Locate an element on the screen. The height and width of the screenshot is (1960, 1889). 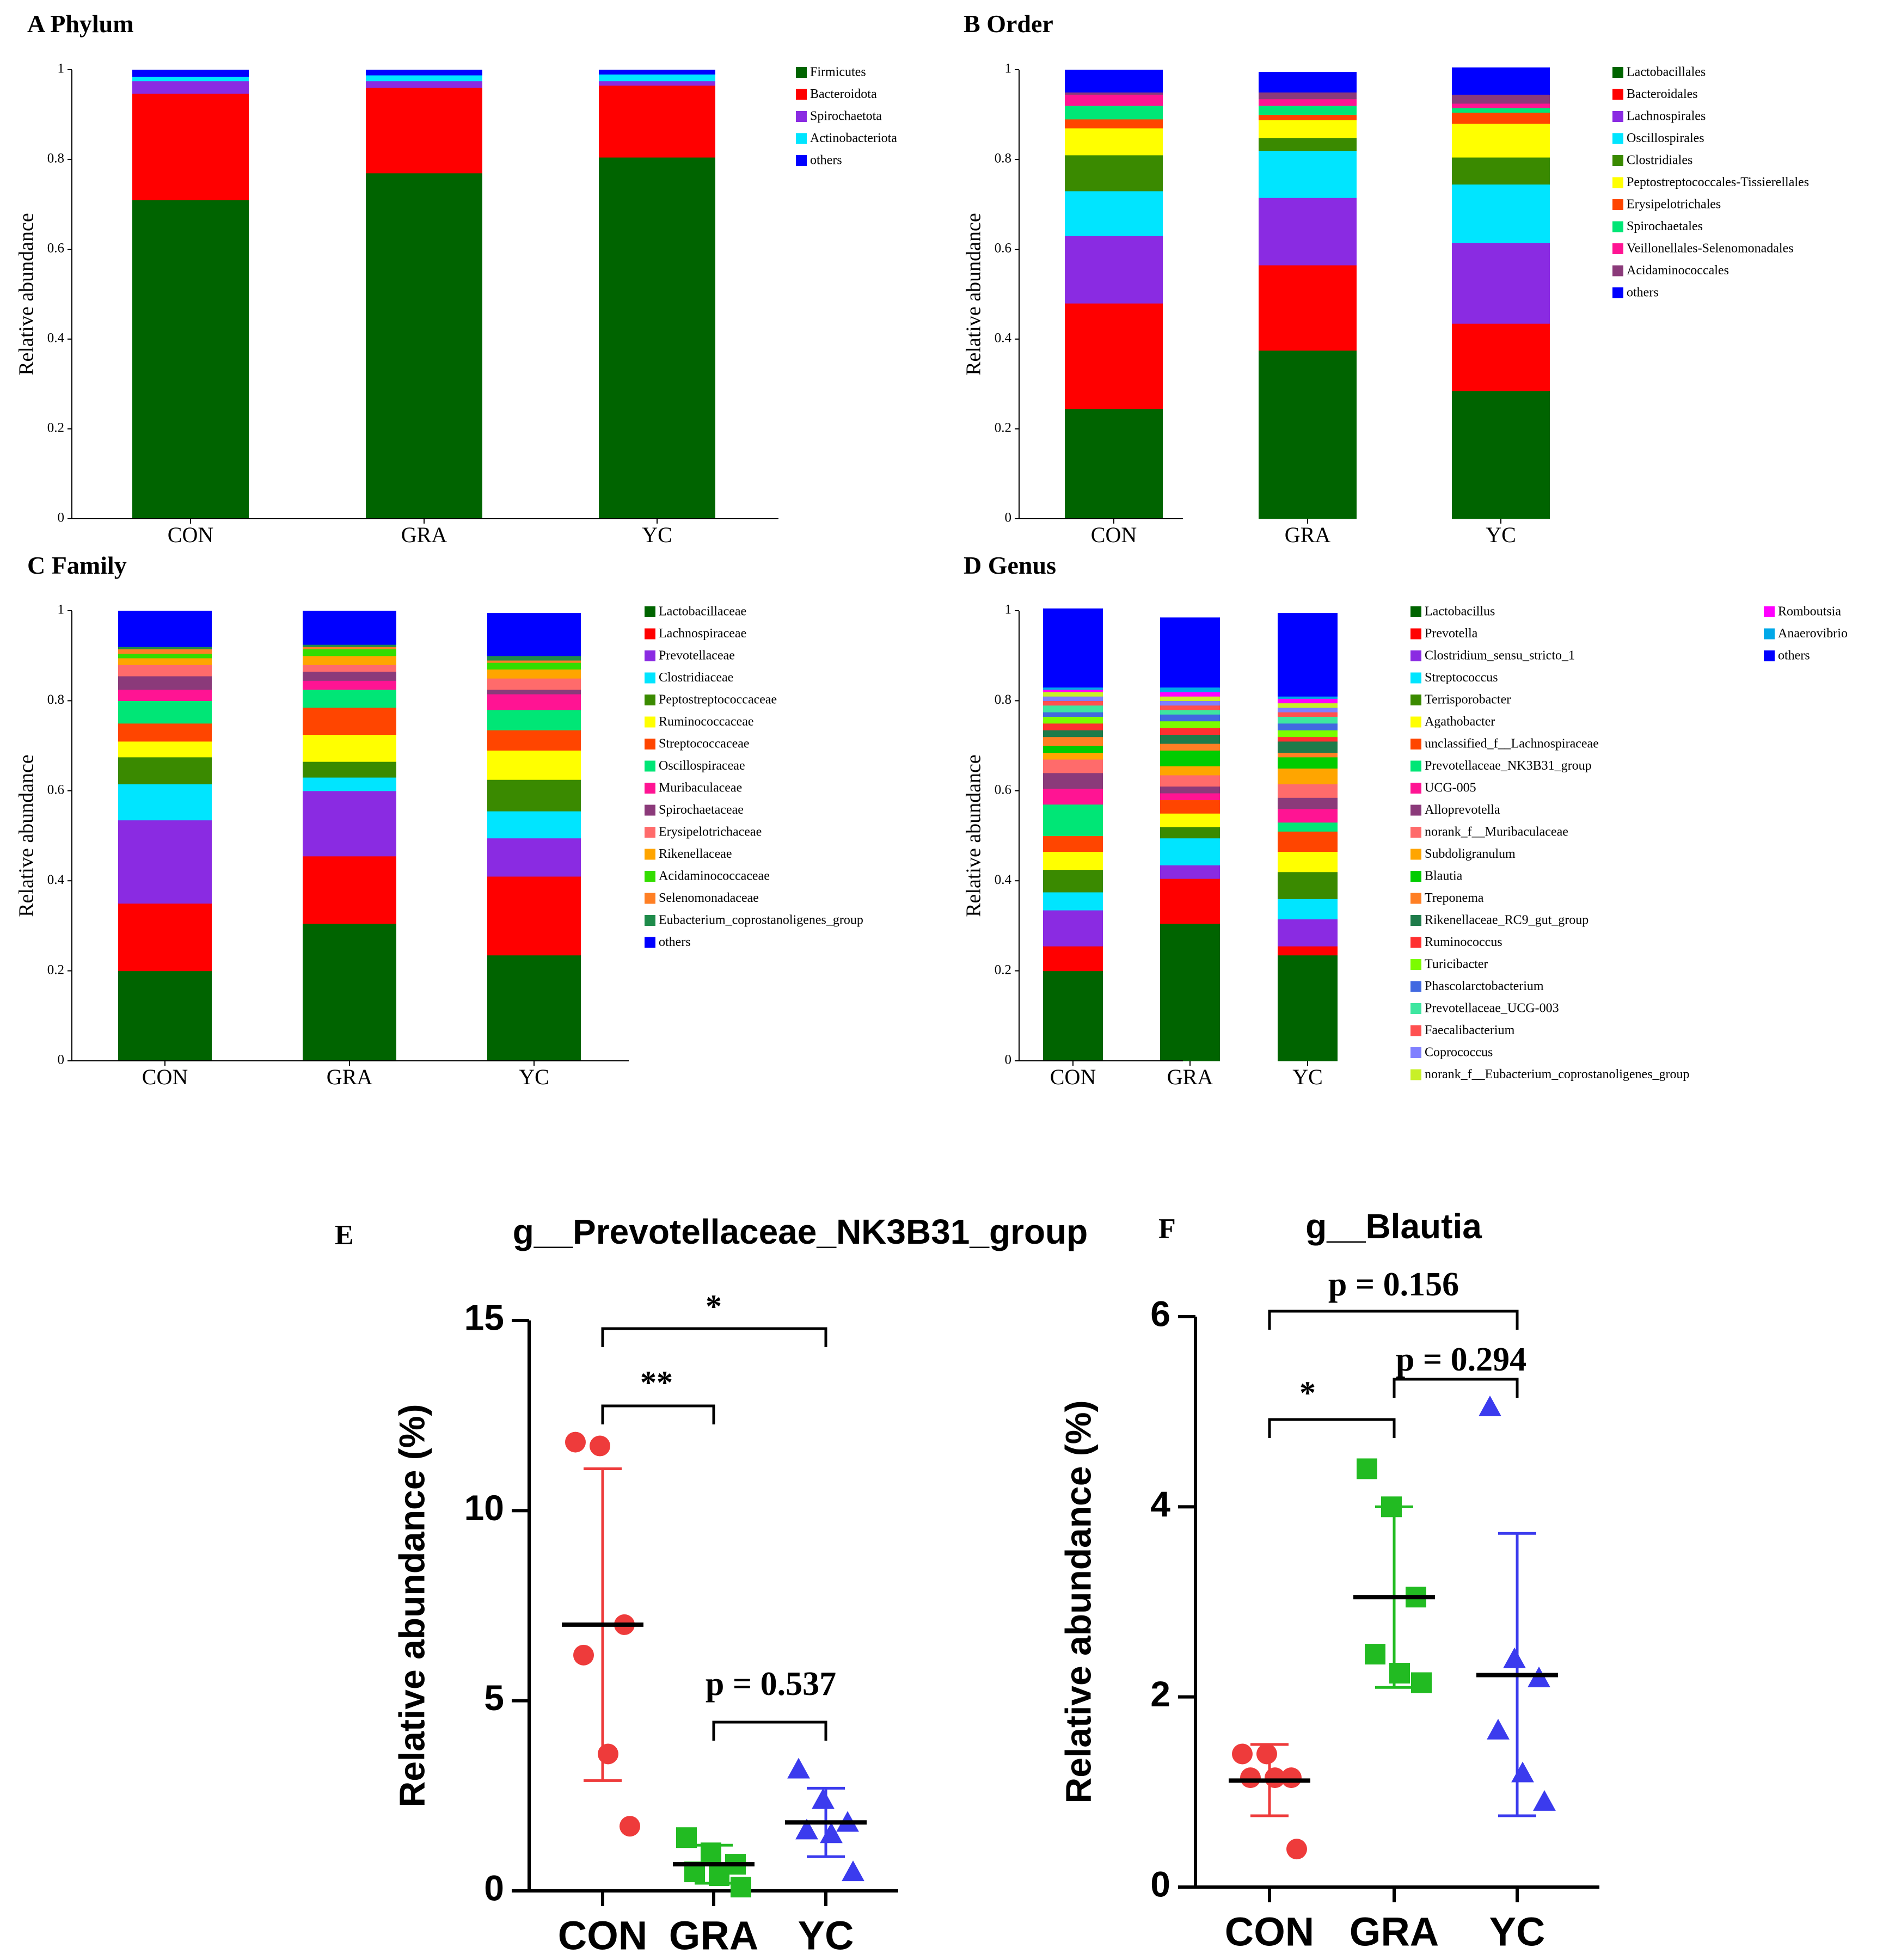
legend-label: Firmicutes is located at coordinates (838, 72).